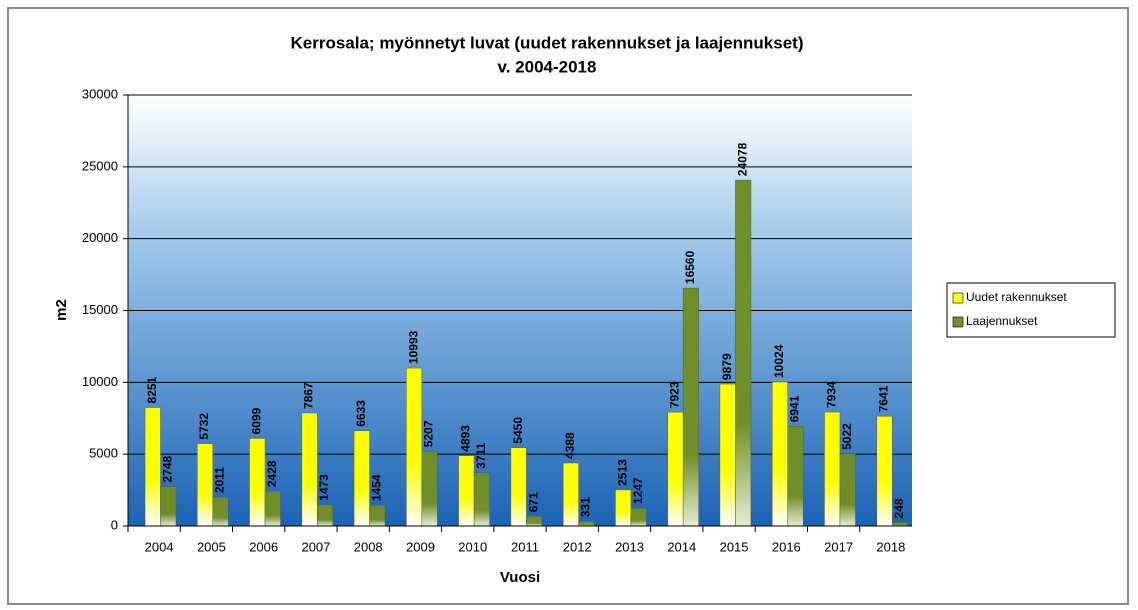 Image resolution: width=1138 pixels, height=610 pixels. I want to click on x-axis-label: Vuosi, so click(520, 577).